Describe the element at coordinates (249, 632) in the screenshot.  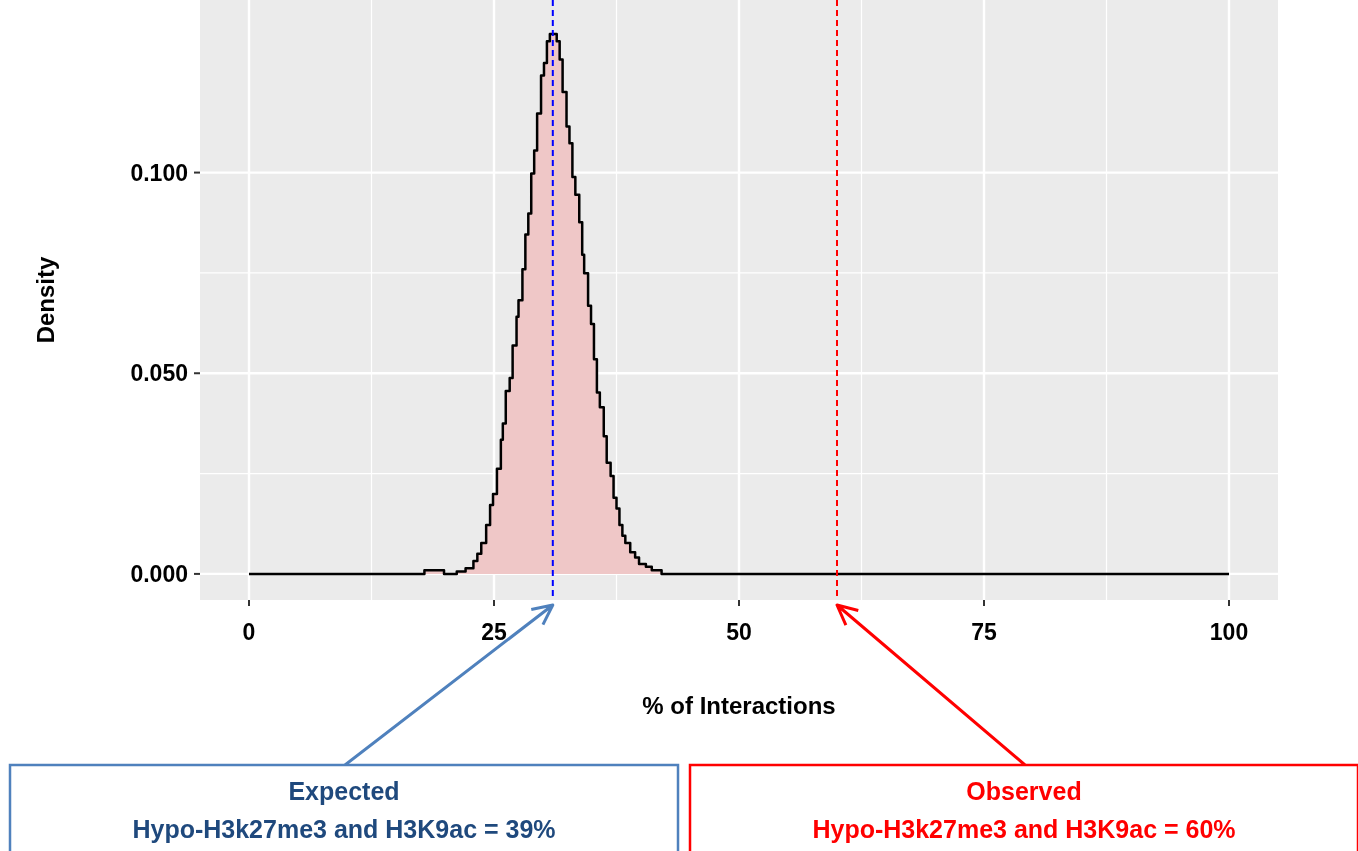
I see `x-tick-label: 0` at that location.